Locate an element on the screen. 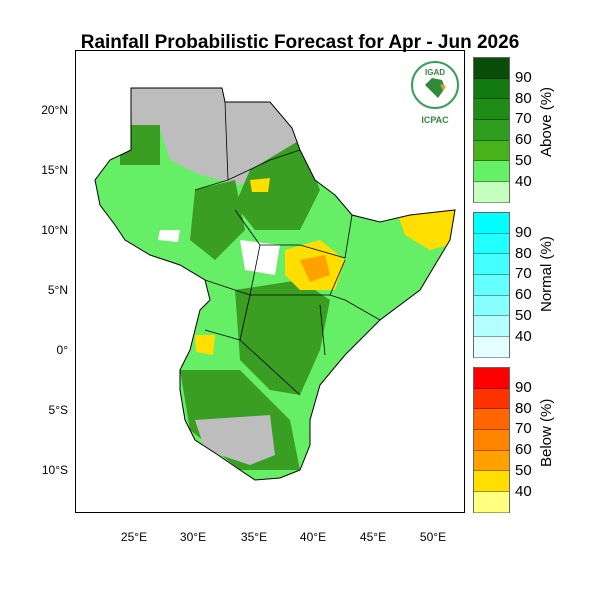 This screenshot has height=600, width=600. igad-emblem-icon: IGAD is located at coordinates (435, 85).